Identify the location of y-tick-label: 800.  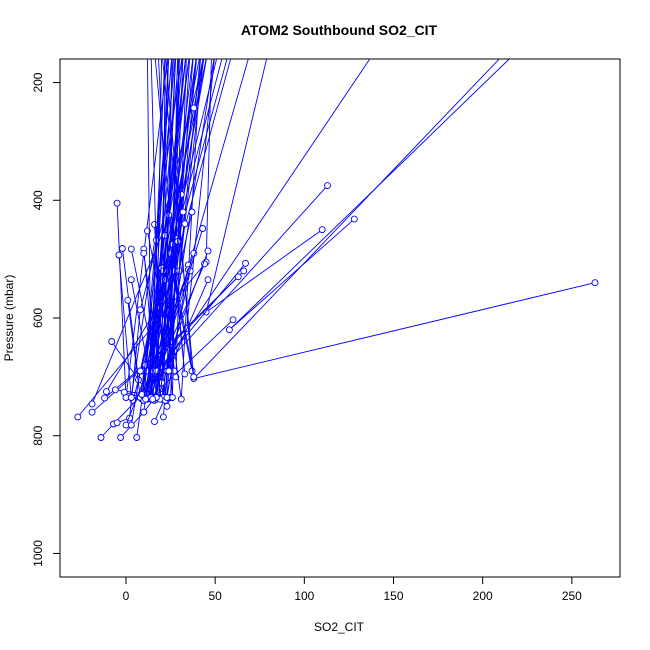
(38, 435).